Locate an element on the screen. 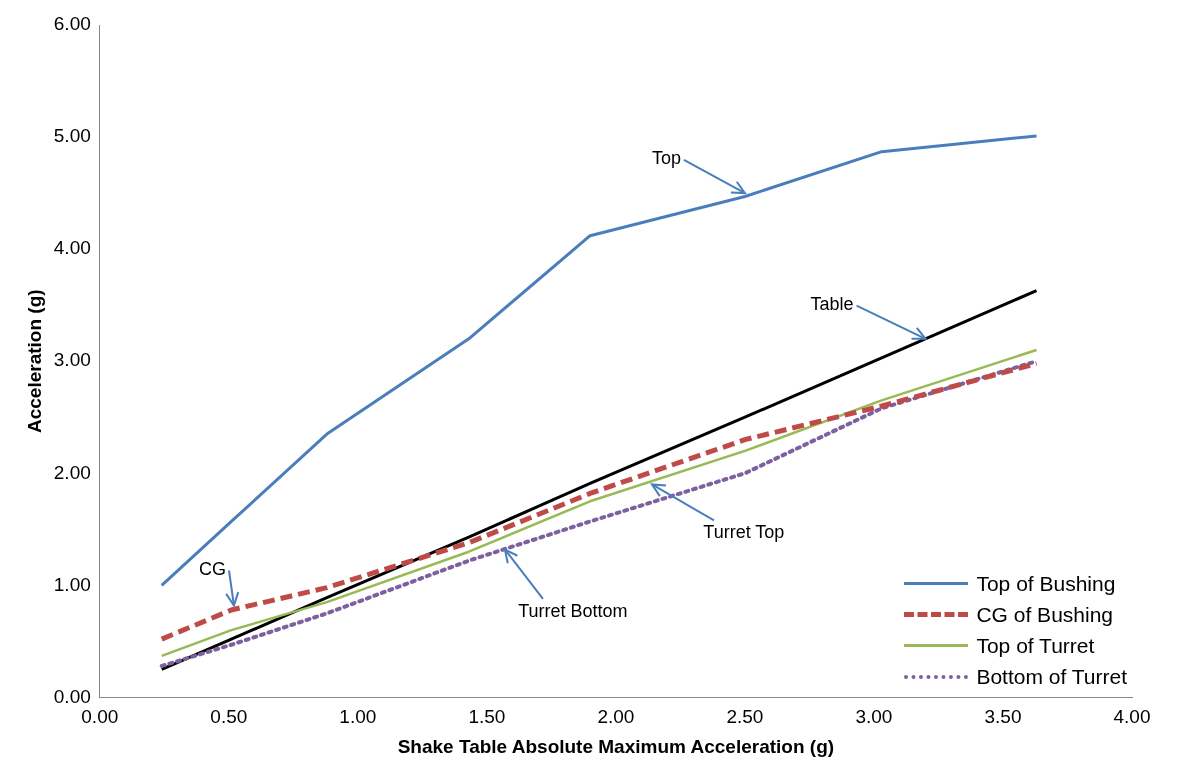 Image resolution: width=1177 pixels, height=783 pixels. annotation: CG is located at coordinates (212, 568).